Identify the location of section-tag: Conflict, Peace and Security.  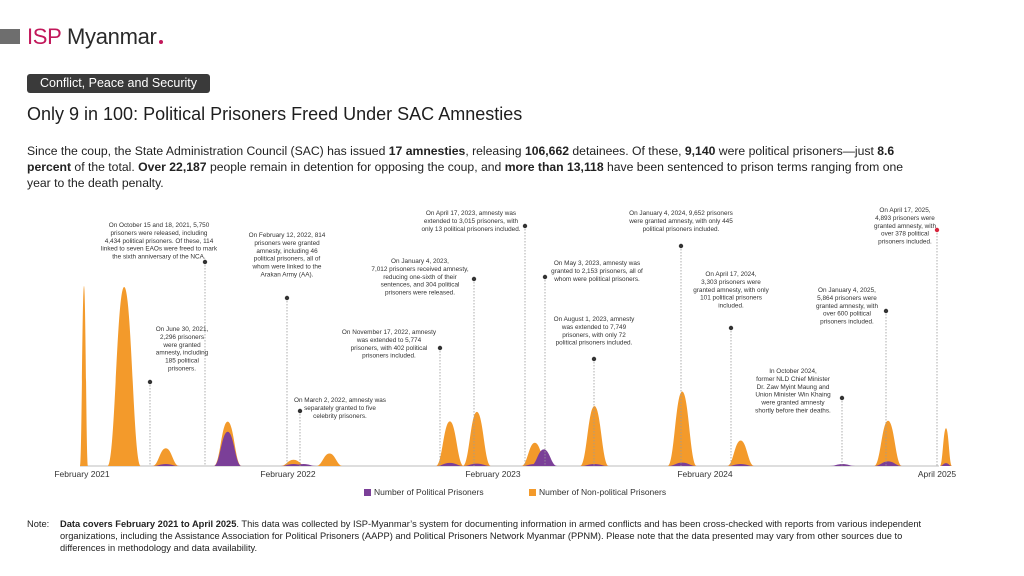
(119, 83).